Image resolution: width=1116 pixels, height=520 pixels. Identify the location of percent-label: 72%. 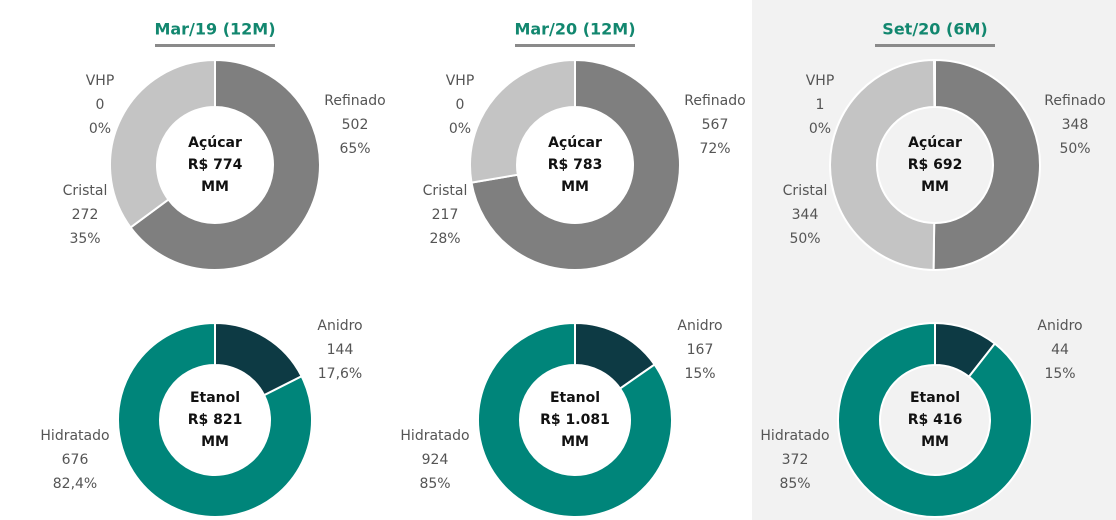
(714, 149).